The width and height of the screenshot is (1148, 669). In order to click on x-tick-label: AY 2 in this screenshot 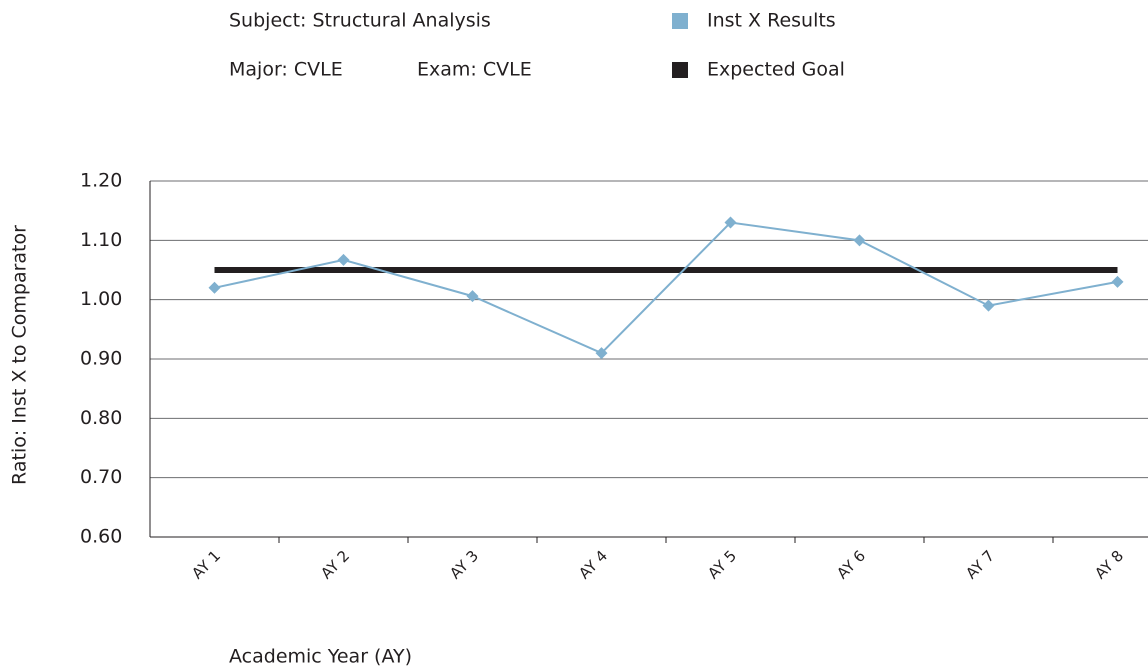, I will do `click(335, 565)`.